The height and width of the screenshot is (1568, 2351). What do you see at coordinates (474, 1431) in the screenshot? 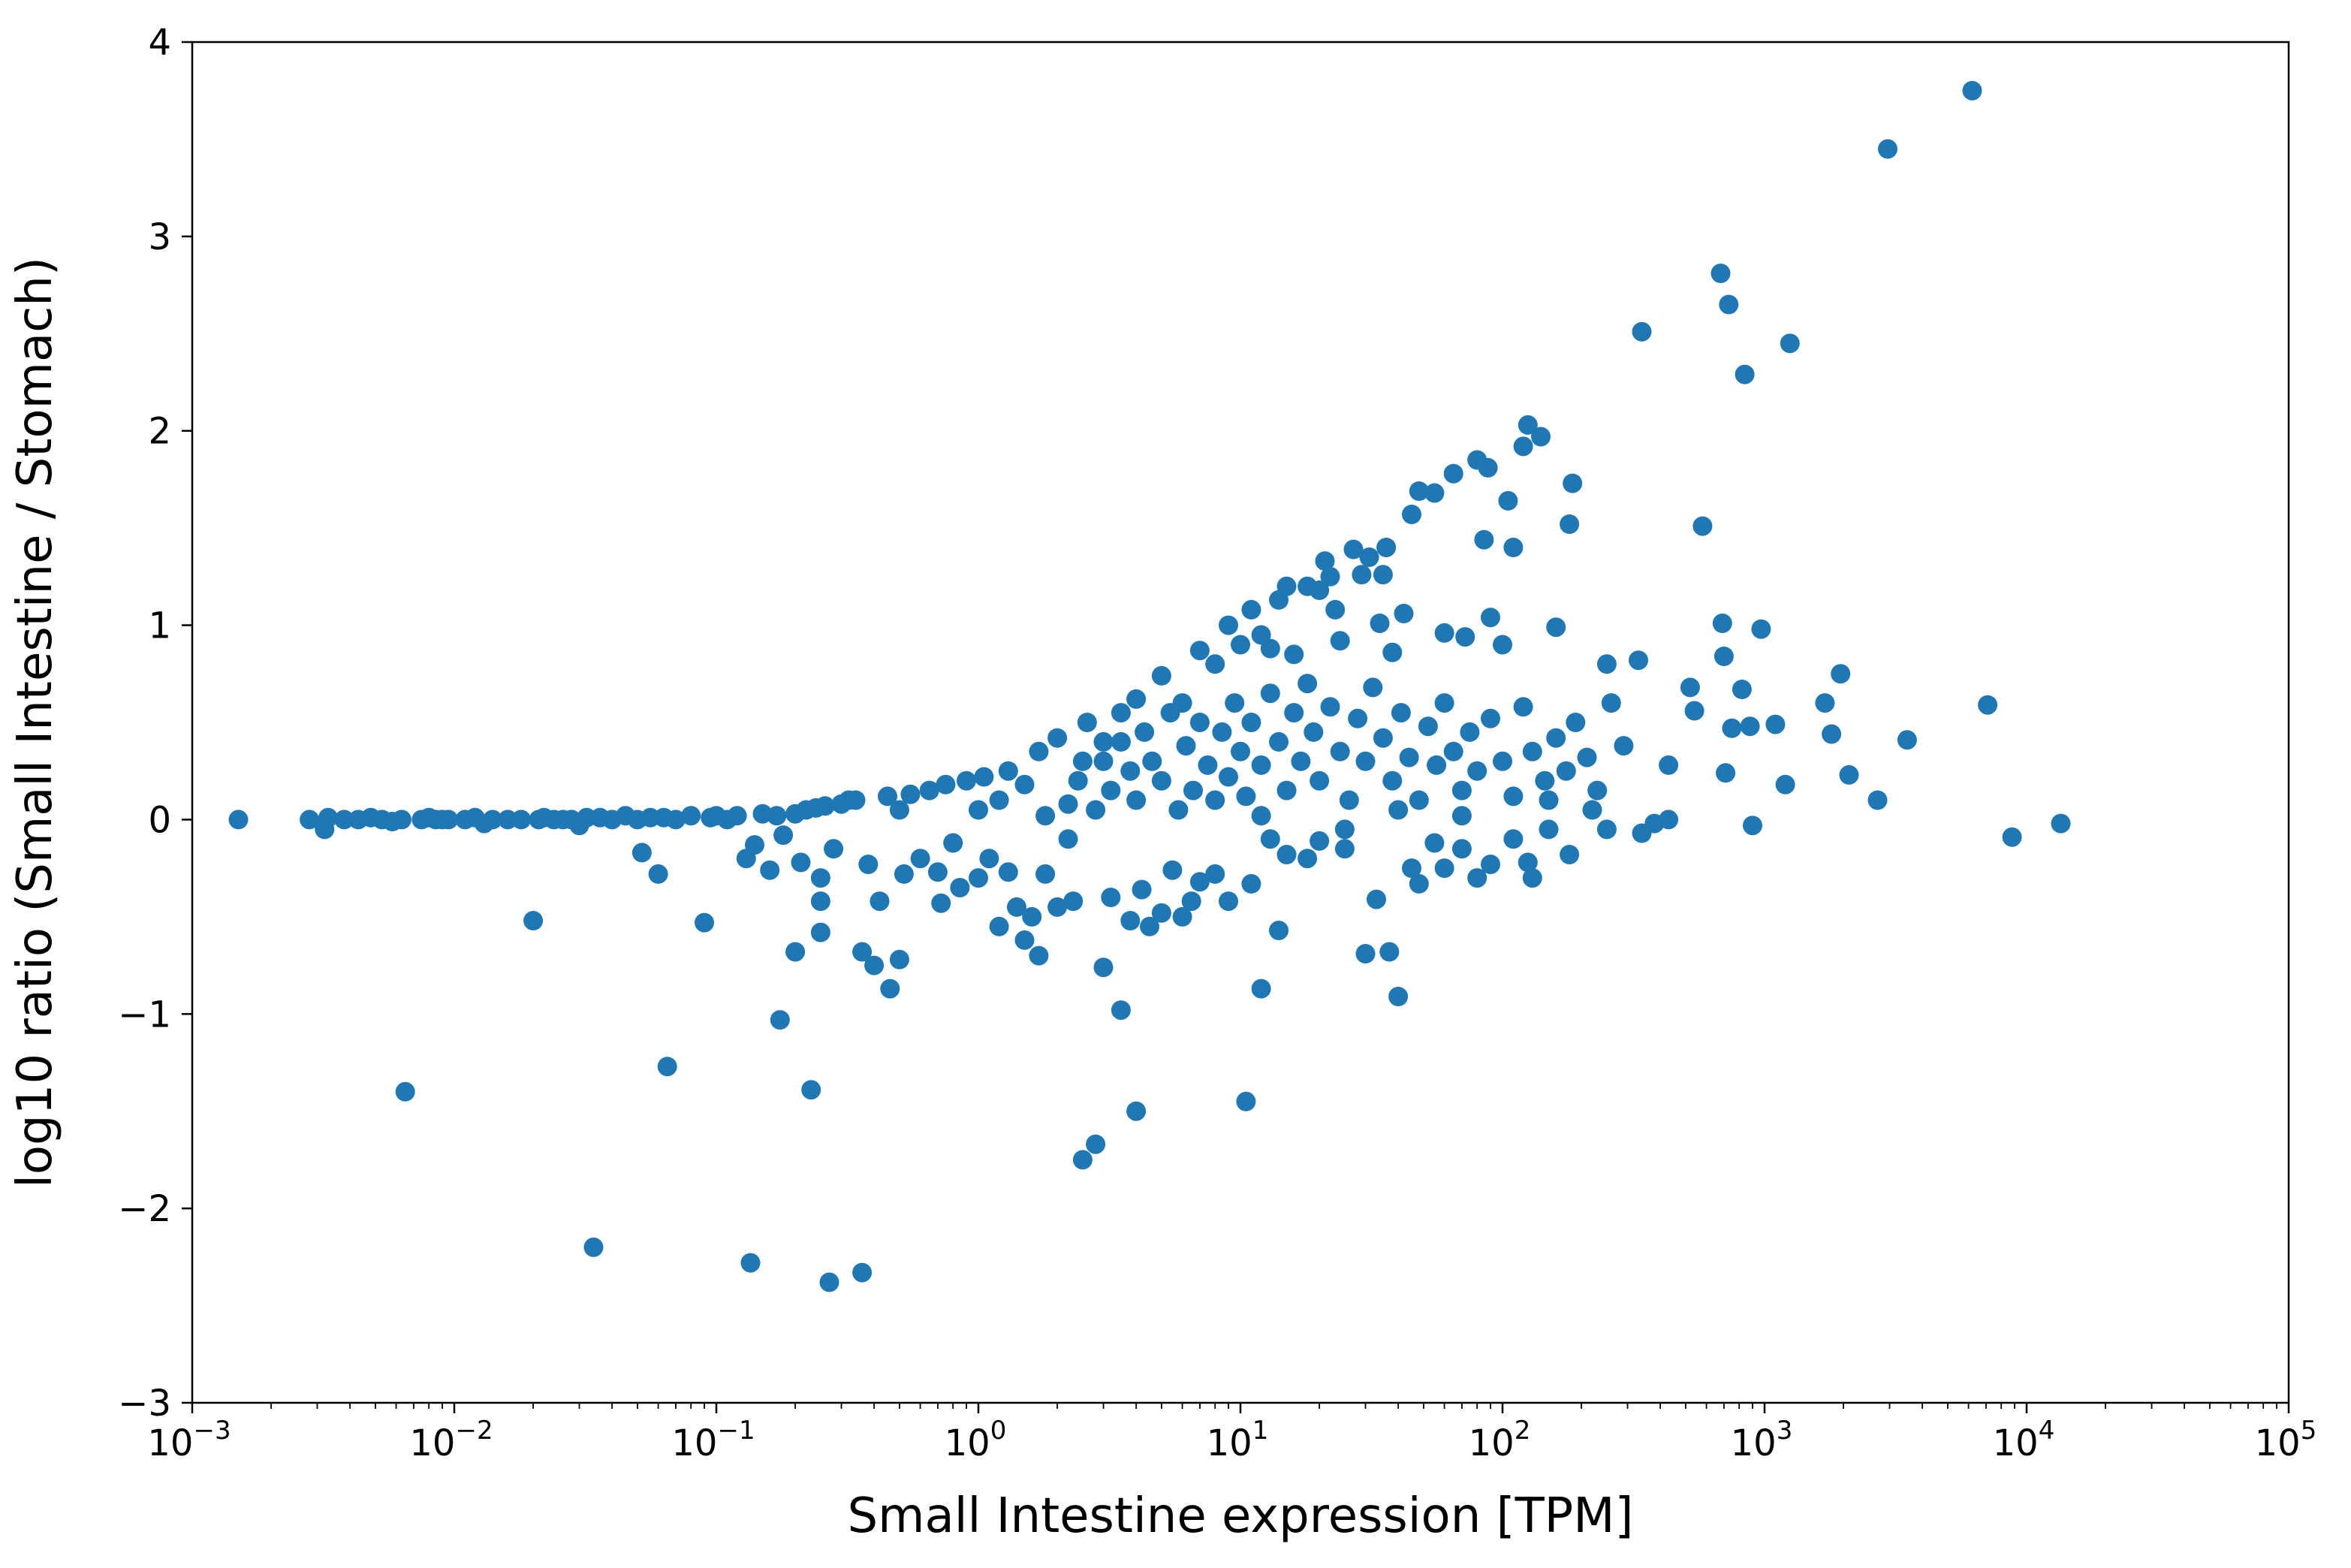
I see `x-tick-exponent: −2` at bounding box center [474, 1431].